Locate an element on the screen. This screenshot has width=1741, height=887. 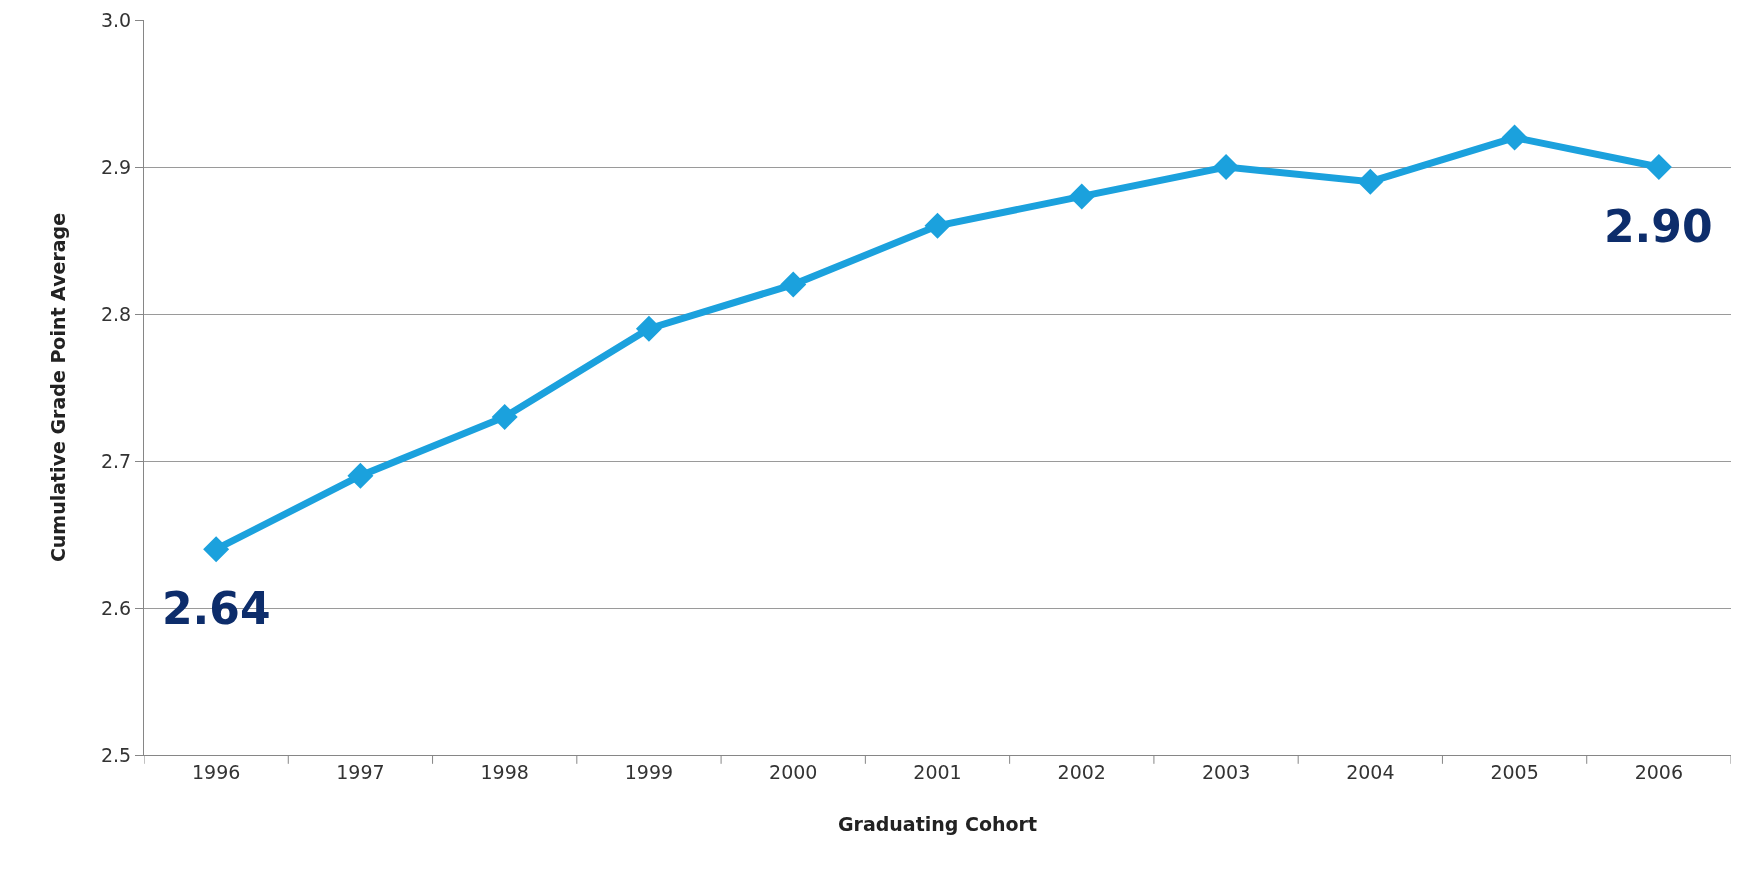
data-label: 2.64 is located at coordinates (216, 608).